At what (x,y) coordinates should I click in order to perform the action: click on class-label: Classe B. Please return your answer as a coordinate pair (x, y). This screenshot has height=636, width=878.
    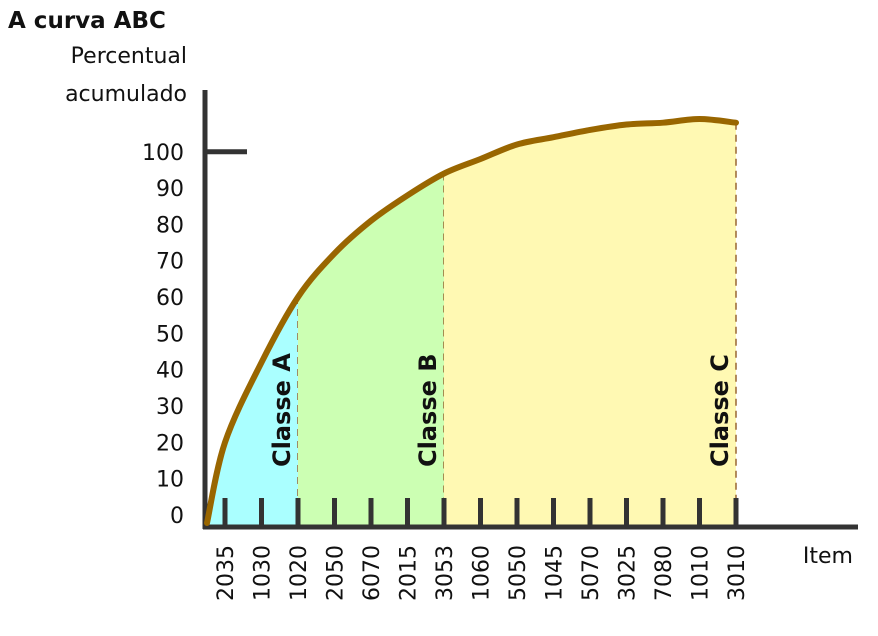
    Looking at the image, I should click on (428, 410).